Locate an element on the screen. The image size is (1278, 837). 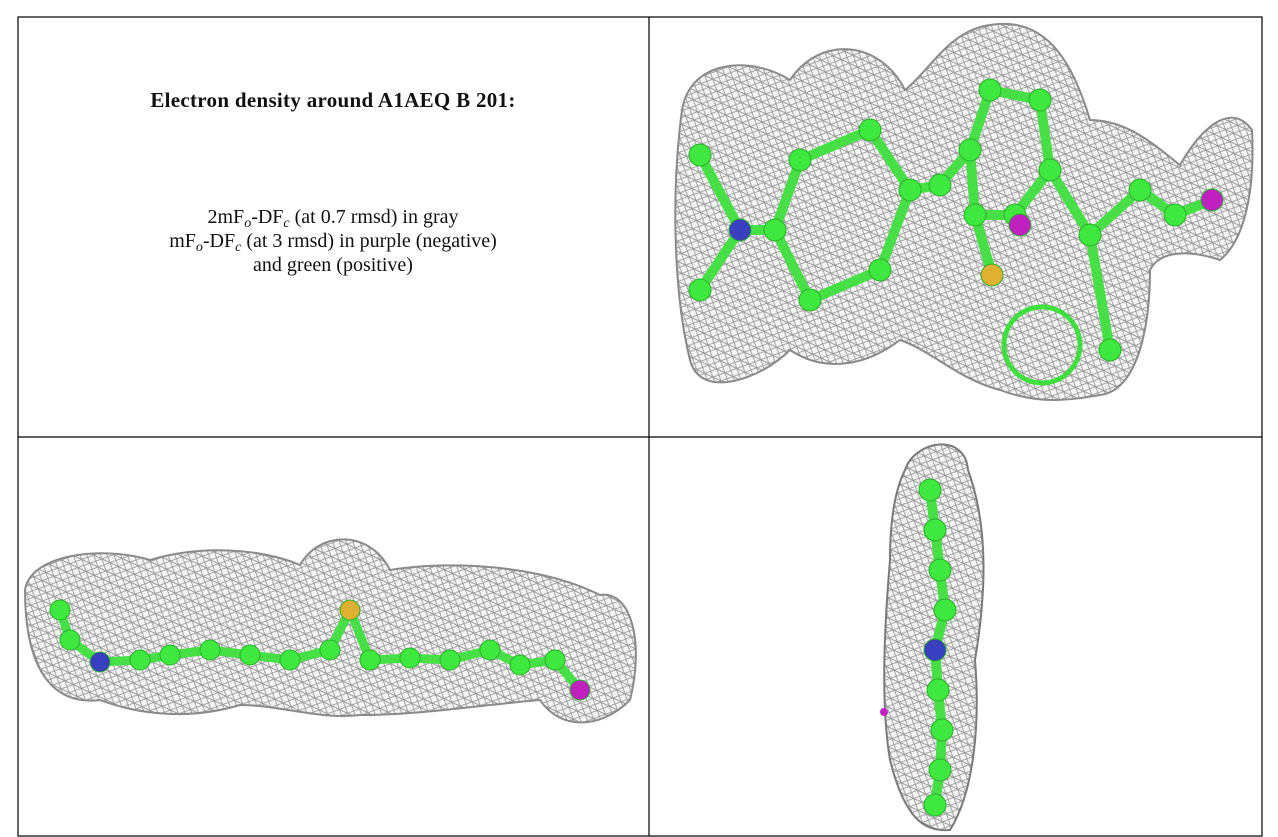
caption-line: 2mFo-DFc (at 0.7 rmsd) in gray is located at coordinates (333, 218).